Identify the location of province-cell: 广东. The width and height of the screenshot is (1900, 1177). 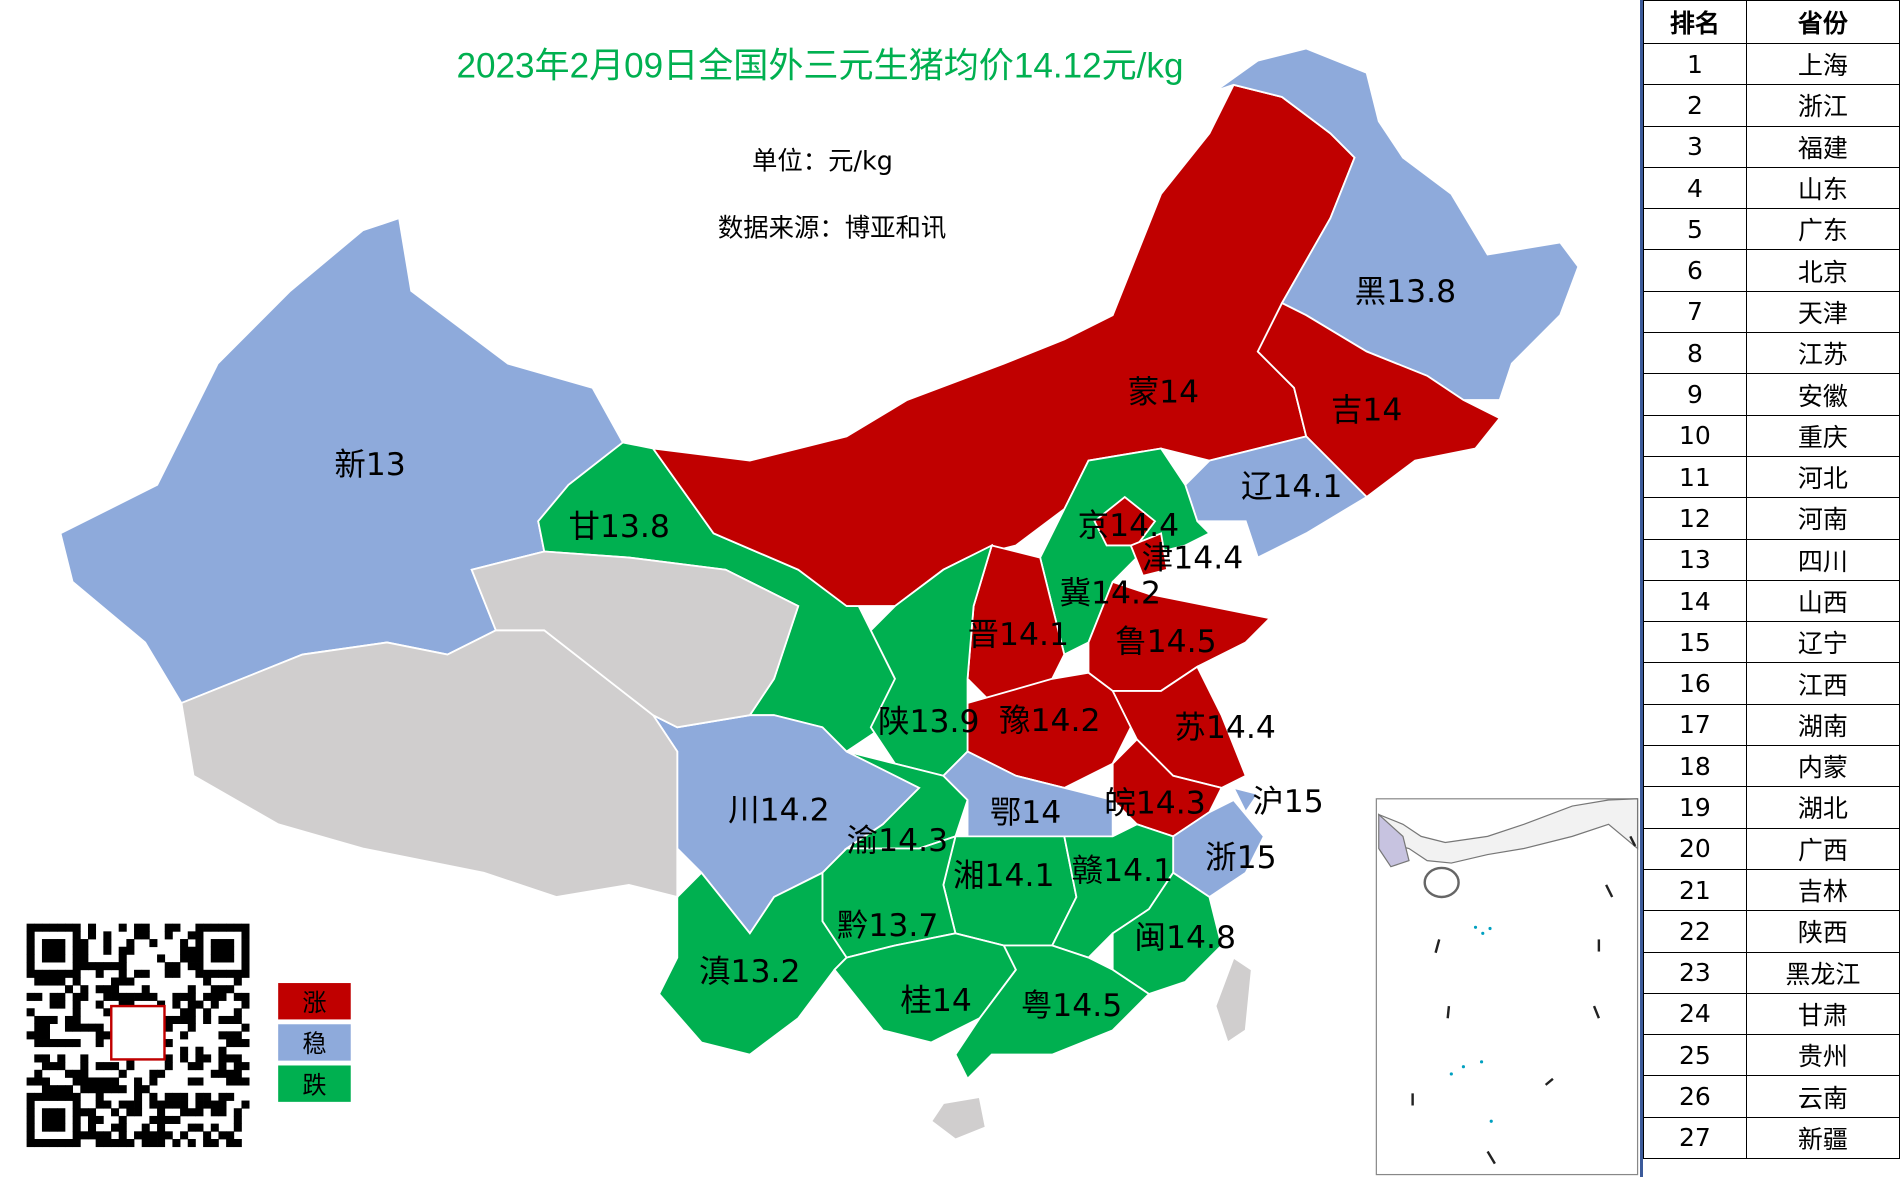
(1822, 229).